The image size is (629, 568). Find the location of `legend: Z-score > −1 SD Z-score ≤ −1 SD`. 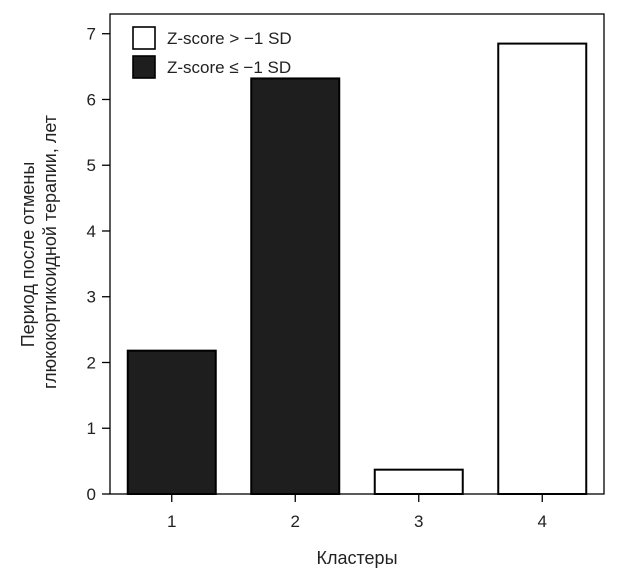

legend: Z-score > −1 SD Z-score ≤ −1 SD is located at coordinates (212, 52).